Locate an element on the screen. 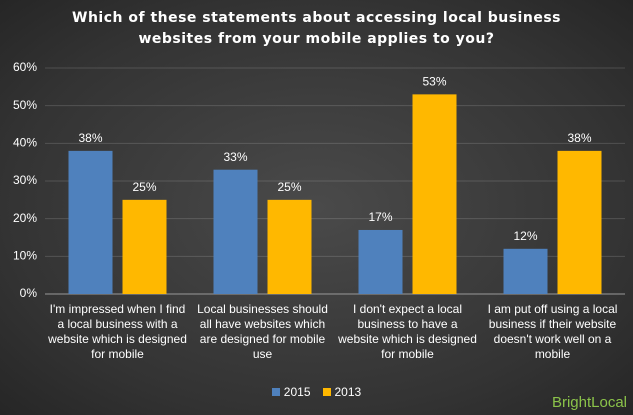 The image size is (633, 415). data-label: 17% is located at coordinates (380, 217).